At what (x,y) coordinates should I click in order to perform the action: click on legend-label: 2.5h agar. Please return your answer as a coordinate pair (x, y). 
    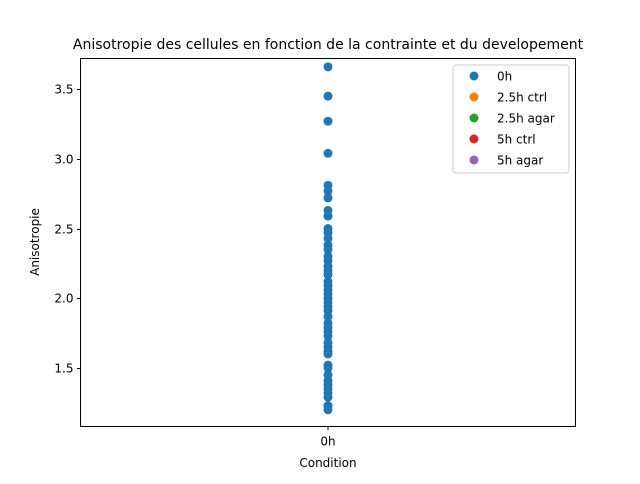
    Looking at the image, I should click on (526, 119).